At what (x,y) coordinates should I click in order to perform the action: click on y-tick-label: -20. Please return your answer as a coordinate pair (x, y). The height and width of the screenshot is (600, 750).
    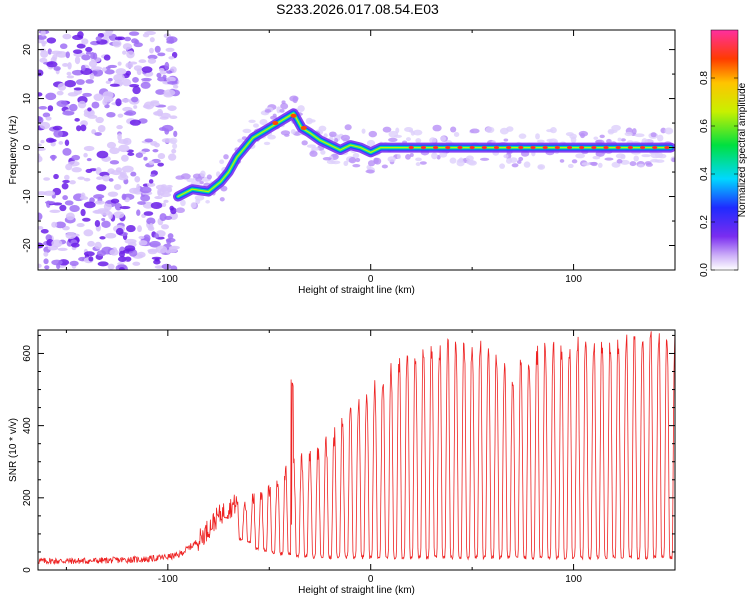
    Looking at the image, I should click on (27, 245).